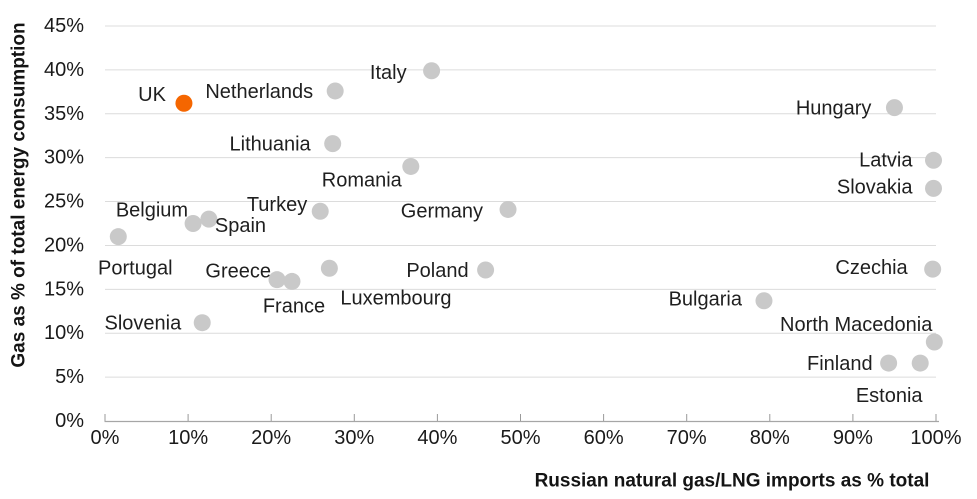 Image resolution: width=977 pixels, height=499 pixels. What do you see at coordinates (64, 202) in the screenshot?
I see `y-tick-label-25%: 25%` at bounding box center [64, 202].